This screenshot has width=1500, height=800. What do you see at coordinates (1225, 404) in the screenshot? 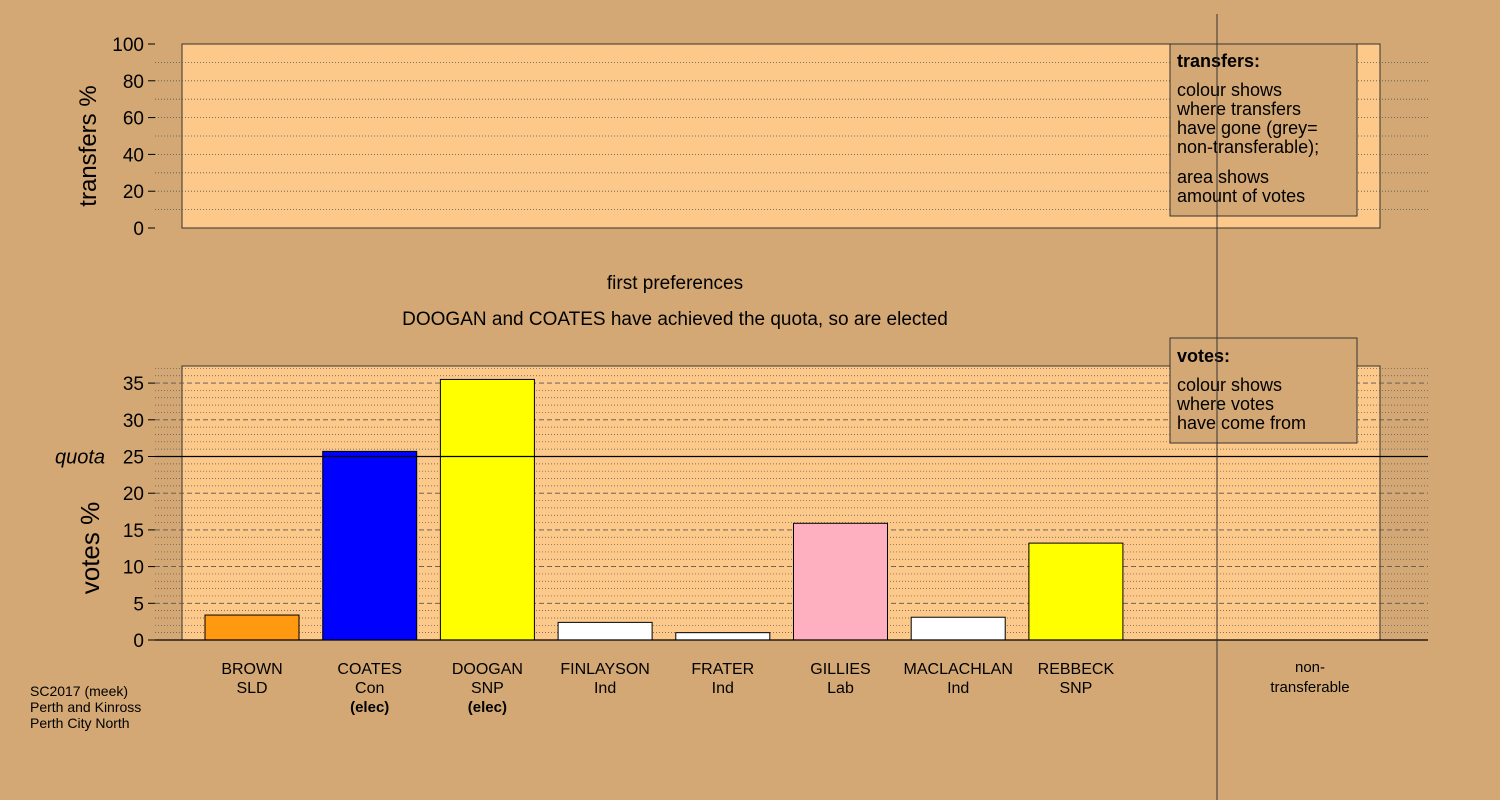
I see `votes-legend-line: where votes` at bounding box center [1225, 404].